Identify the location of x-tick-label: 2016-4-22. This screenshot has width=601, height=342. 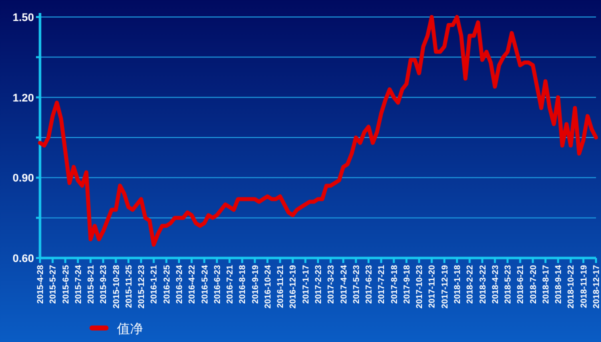
(191, 284).